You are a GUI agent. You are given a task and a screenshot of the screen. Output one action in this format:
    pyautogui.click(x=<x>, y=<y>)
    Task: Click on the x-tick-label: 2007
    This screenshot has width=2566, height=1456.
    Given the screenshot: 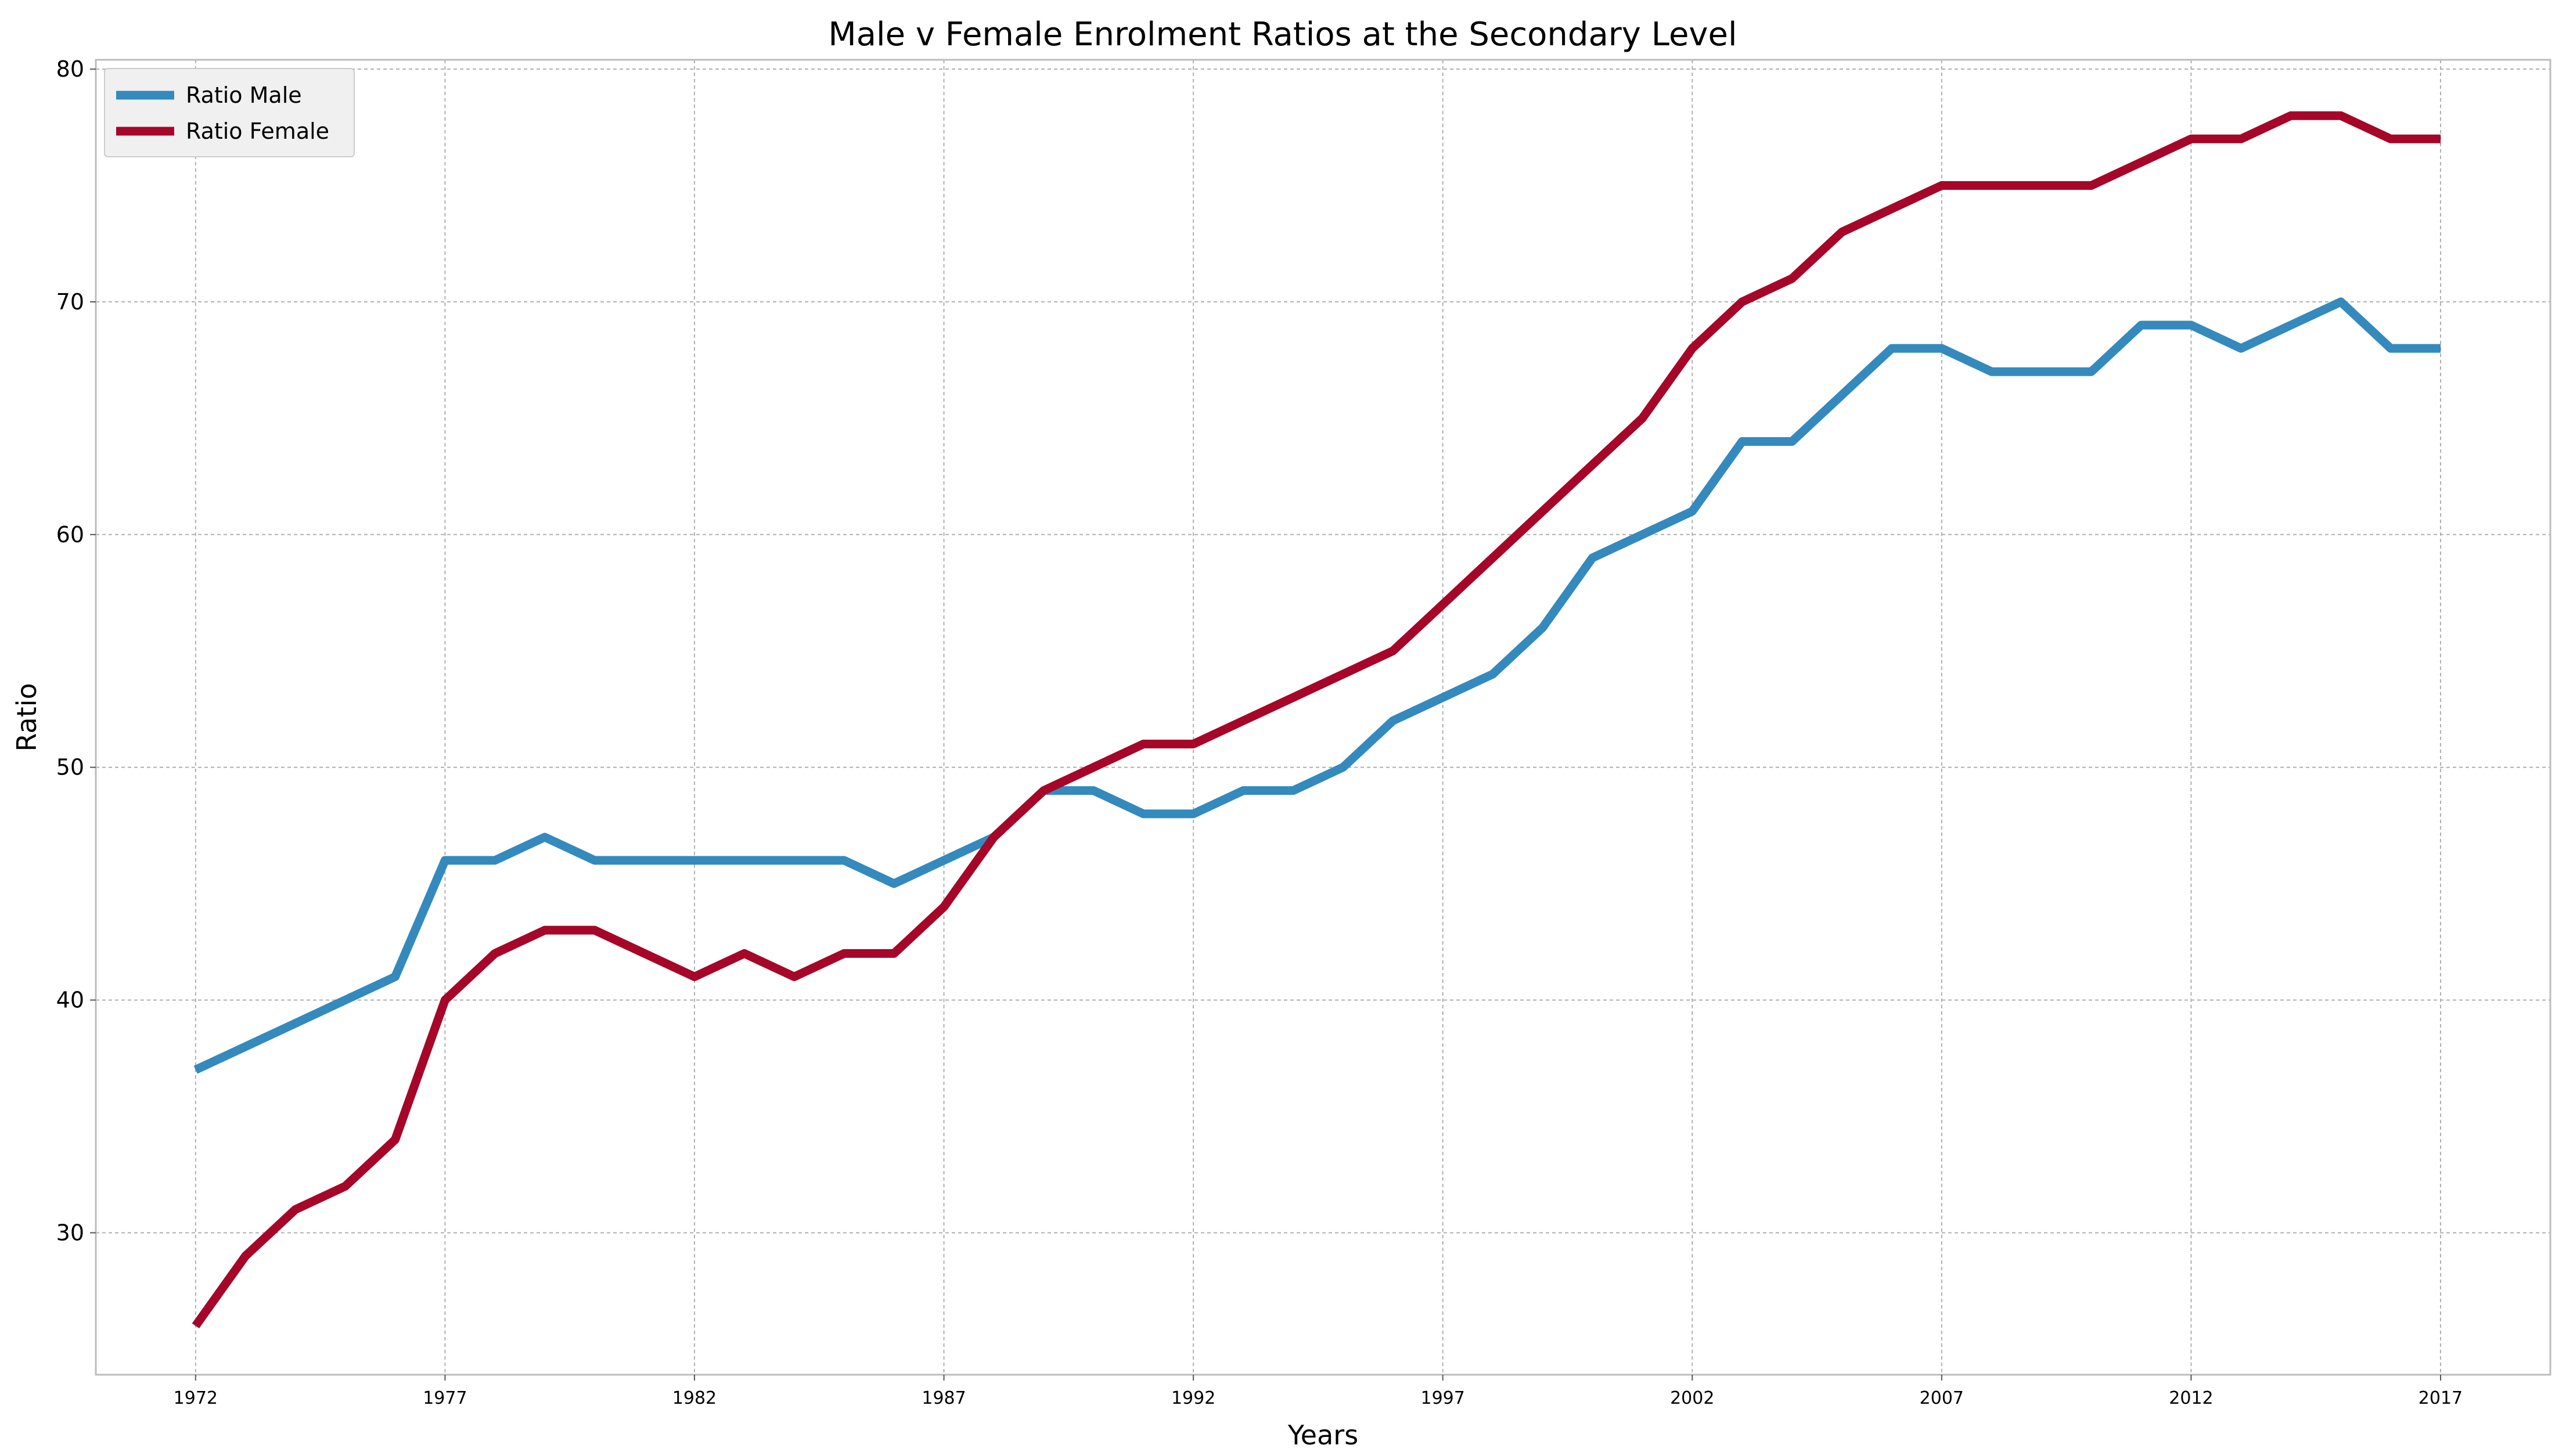 What is the action you would take?
    pyautogui.click(x=1942, y=1398)
    